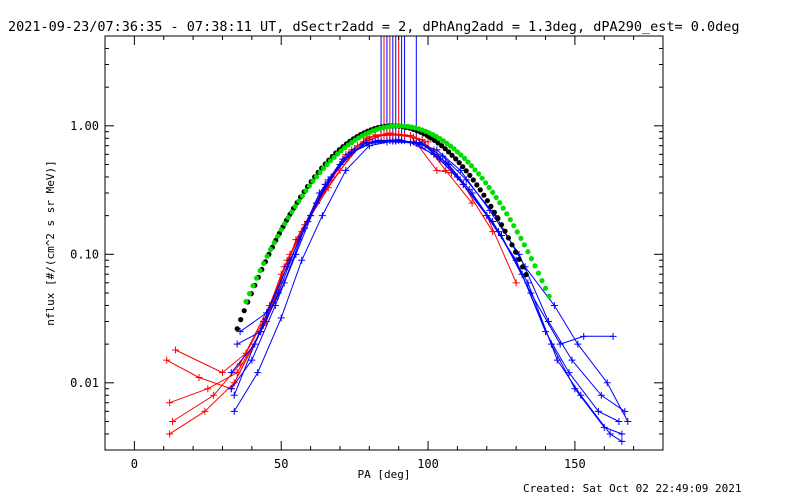 The width and height of the screenshot is (800, 500). Describe the element at coordinates (134, 464) in the screenshot. I see `x-tick-label: 0` at that location.